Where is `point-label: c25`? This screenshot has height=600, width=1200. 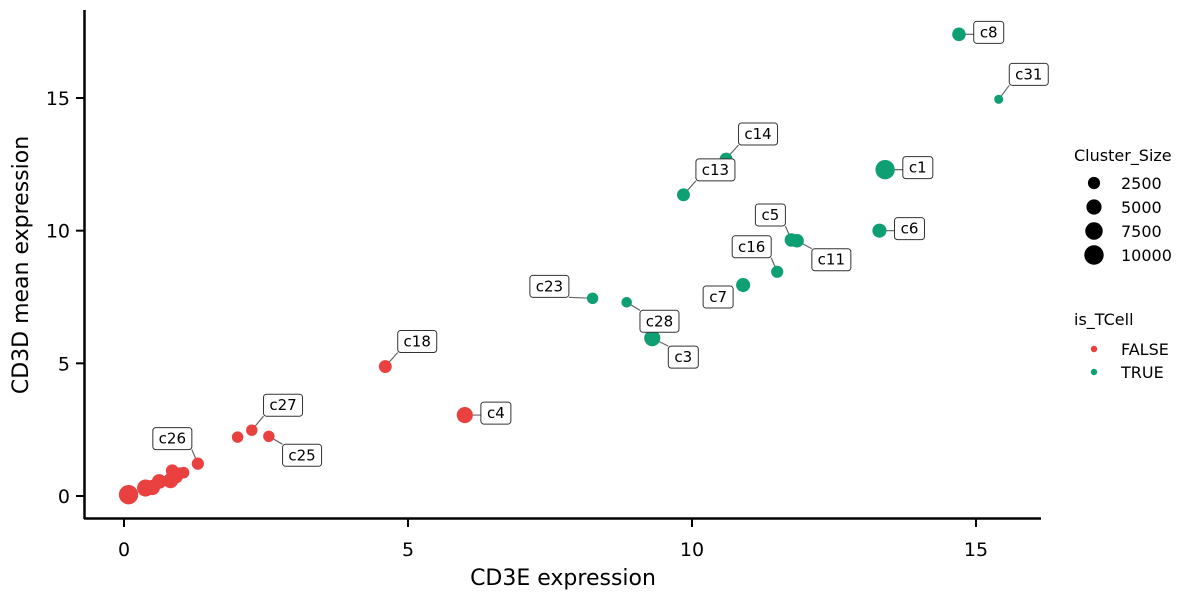
point-label: c25 is located at coordinates (301, 455).